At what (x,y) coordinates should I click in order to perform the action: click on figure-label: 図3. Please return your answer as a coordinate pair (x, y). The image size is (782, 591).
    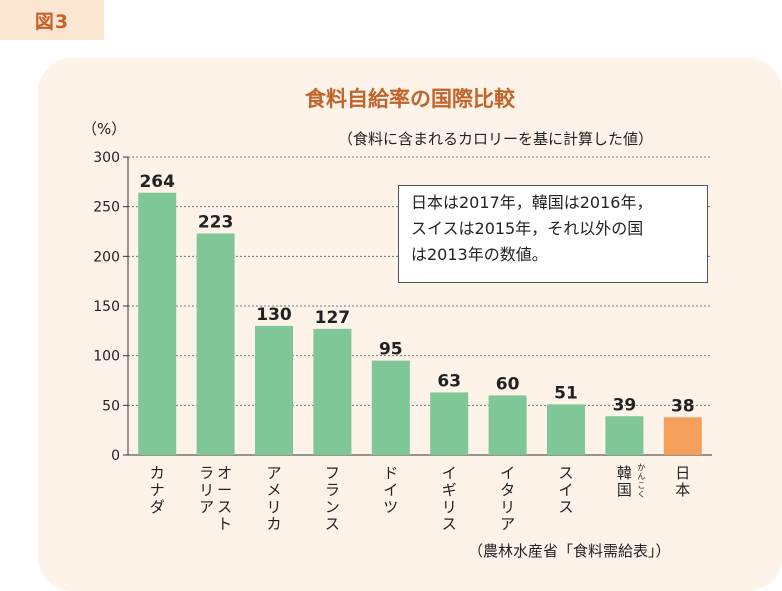
    Looking at the image, I should click on (52, 20).